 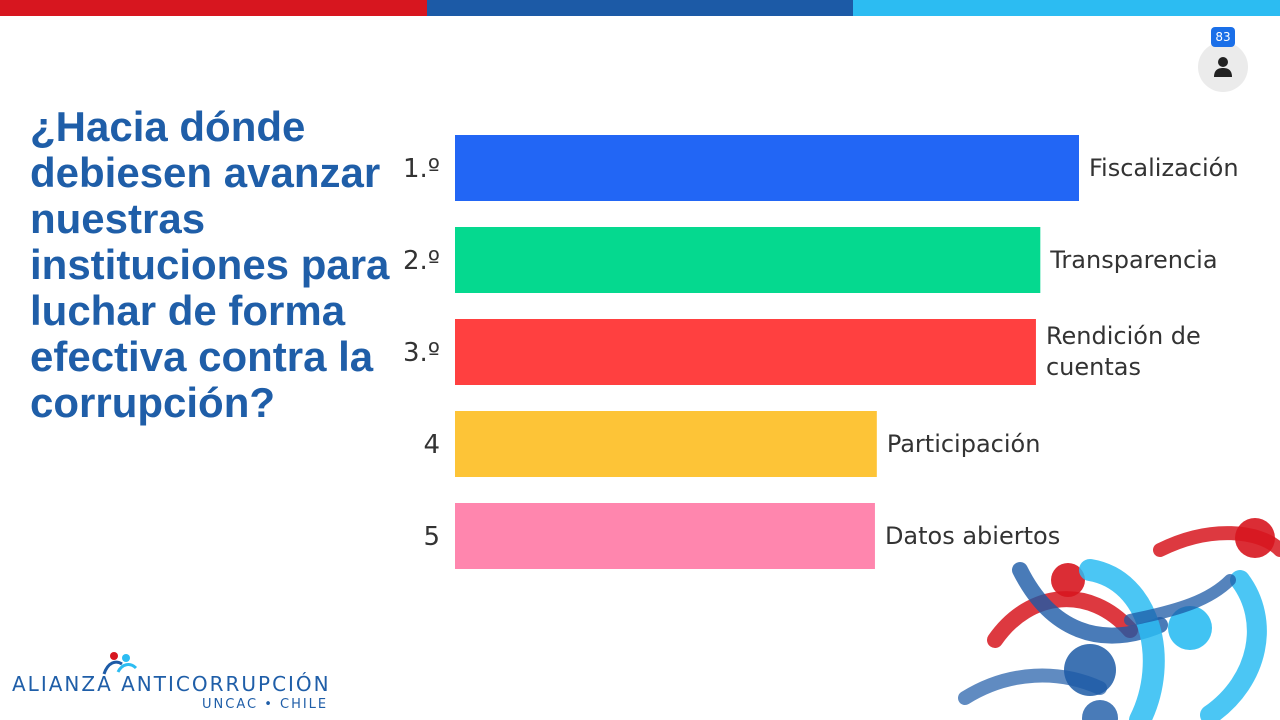 What do you see at coordinates (1164, 168) in the screenshot?
I see `category-label: Fiscalización` at bounding box center [1164, 168].